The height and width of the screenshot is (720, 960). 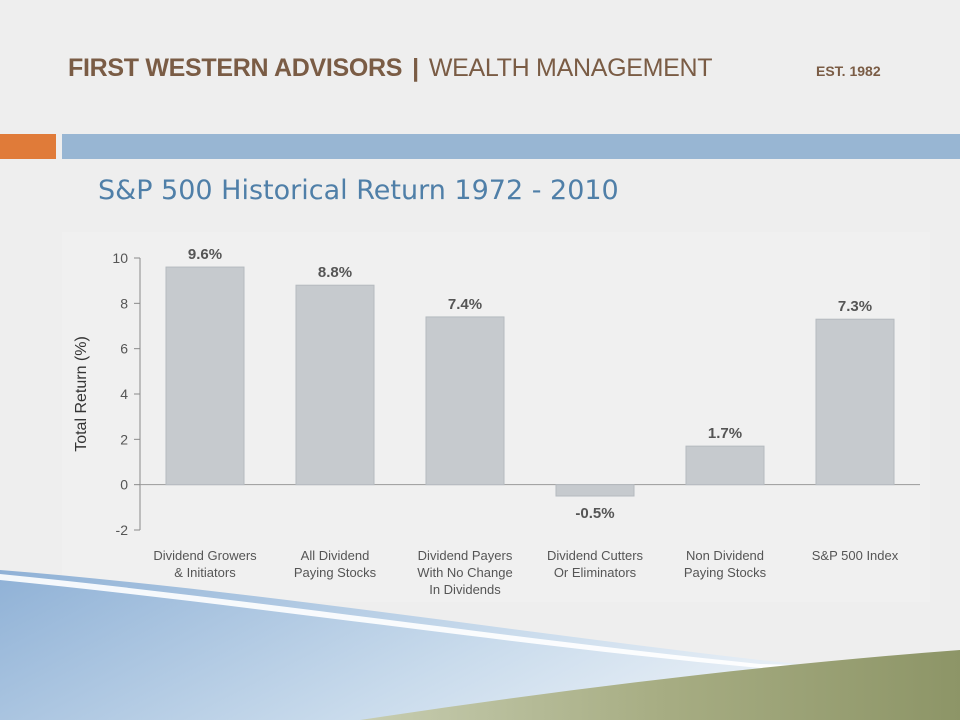 What do you see at coordinates (335, 555) in the screenshot?
I see `category-label: All Dividend` at bounding box center [335, 555].